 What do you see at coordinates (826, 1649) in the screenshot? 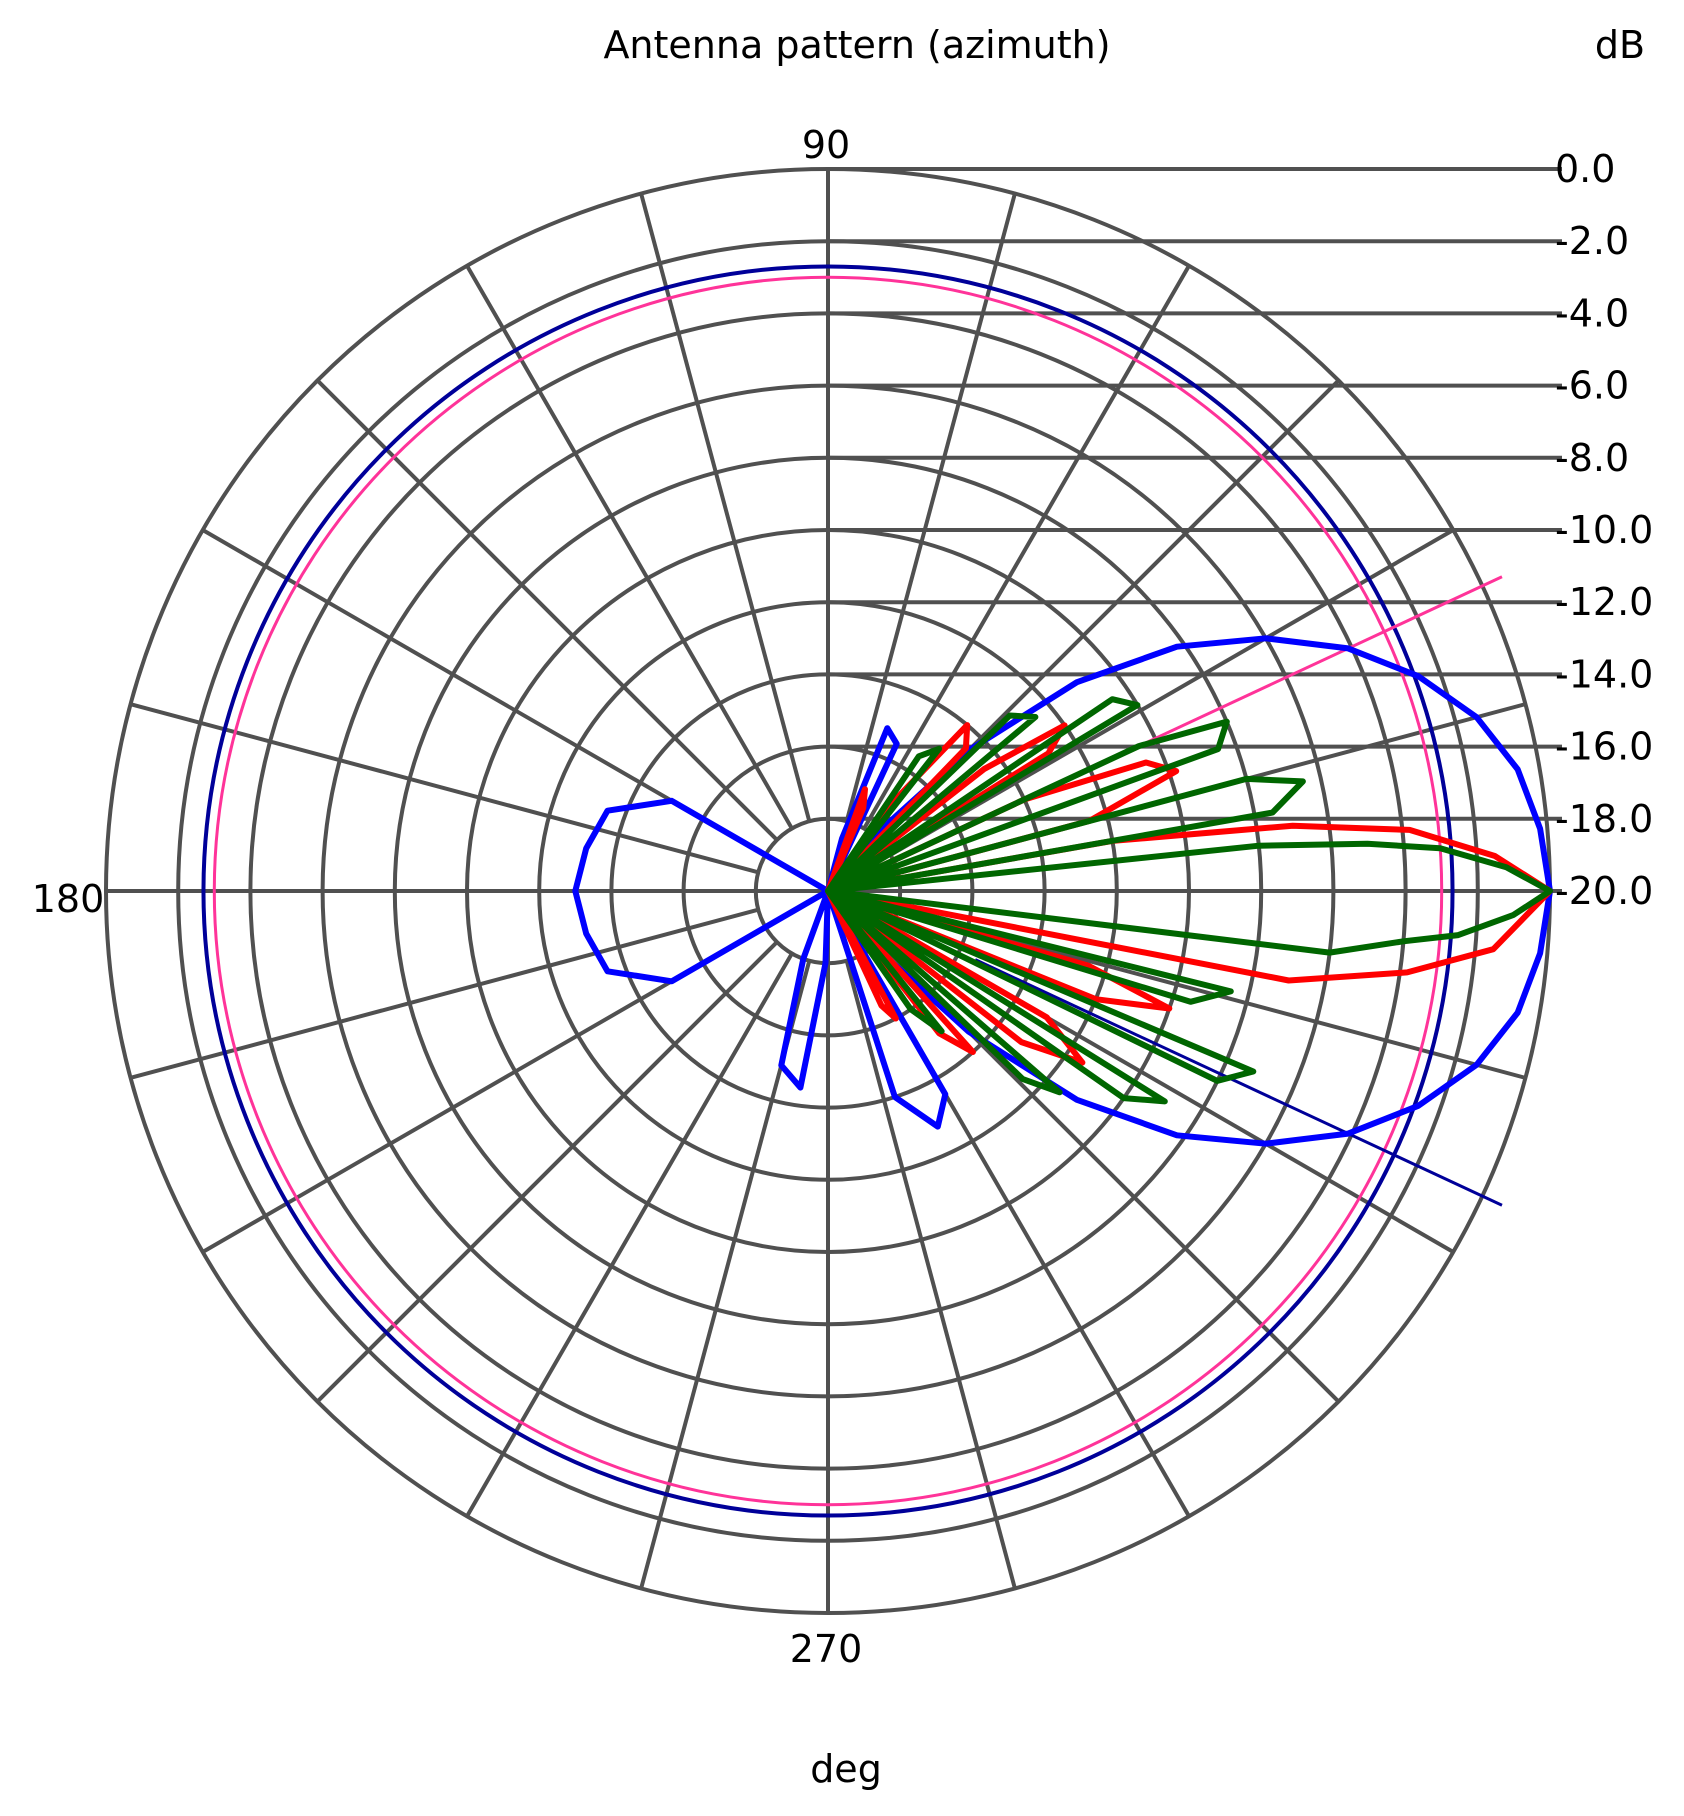
I see `angle-tick-label-270: 270` at bounding box center [826, 1649].